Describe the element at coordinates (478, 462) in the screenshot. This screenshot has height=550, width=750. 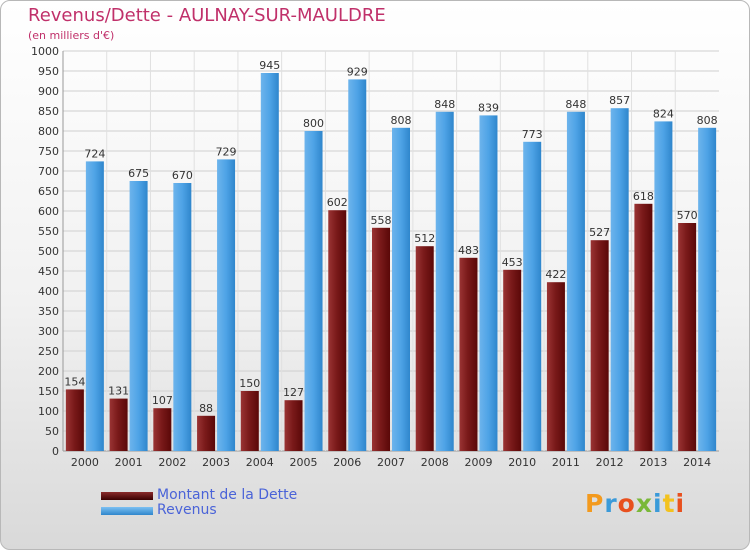
I see `x-tick-label: 2009` at that location.